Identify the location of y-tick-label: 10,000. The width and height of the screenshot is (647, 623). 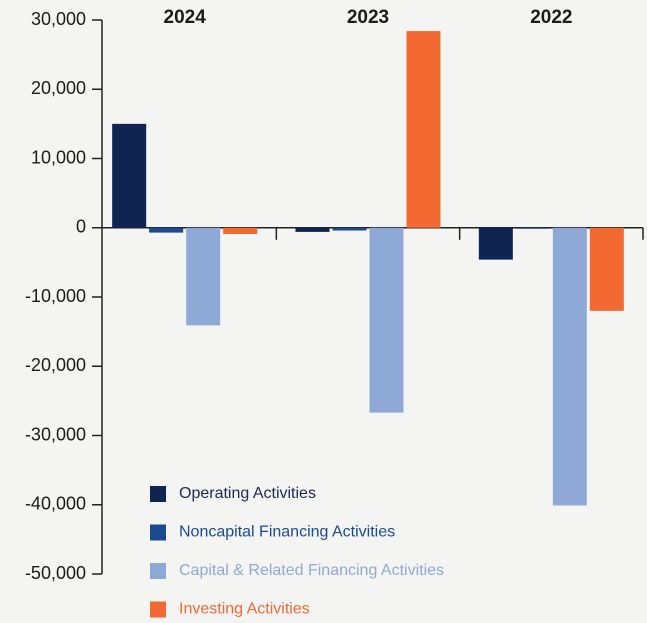
(58, 157).